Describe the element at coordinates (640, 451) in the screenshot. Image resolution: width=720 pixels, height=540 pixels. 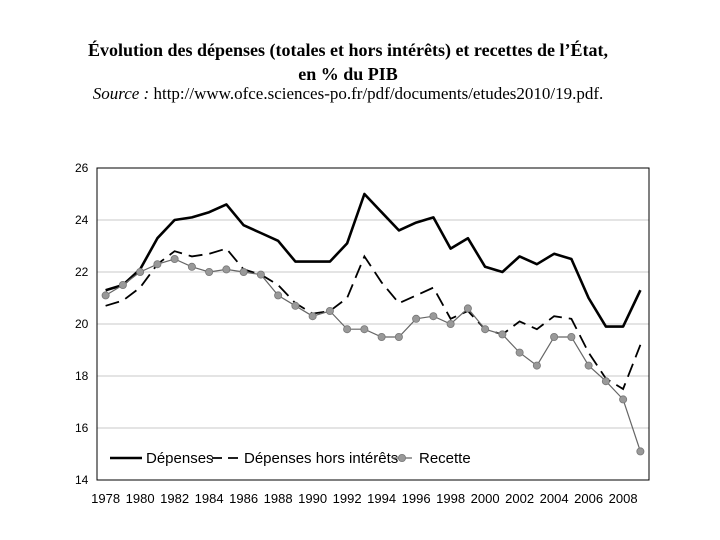
I see `series-recette-point-2009` at that location.